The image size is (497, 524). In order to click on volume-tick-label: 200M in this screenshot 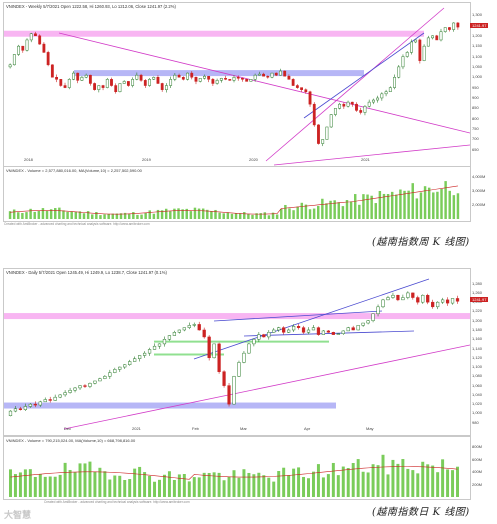, I will do `click(477, 484)`.